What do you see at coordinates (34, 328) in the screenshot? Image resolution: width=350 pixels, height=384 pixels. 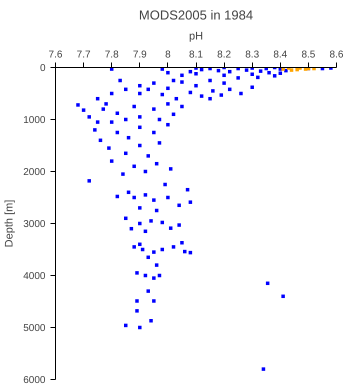 I see `y-tick-label: 5000` at bounding box center [34, 328].